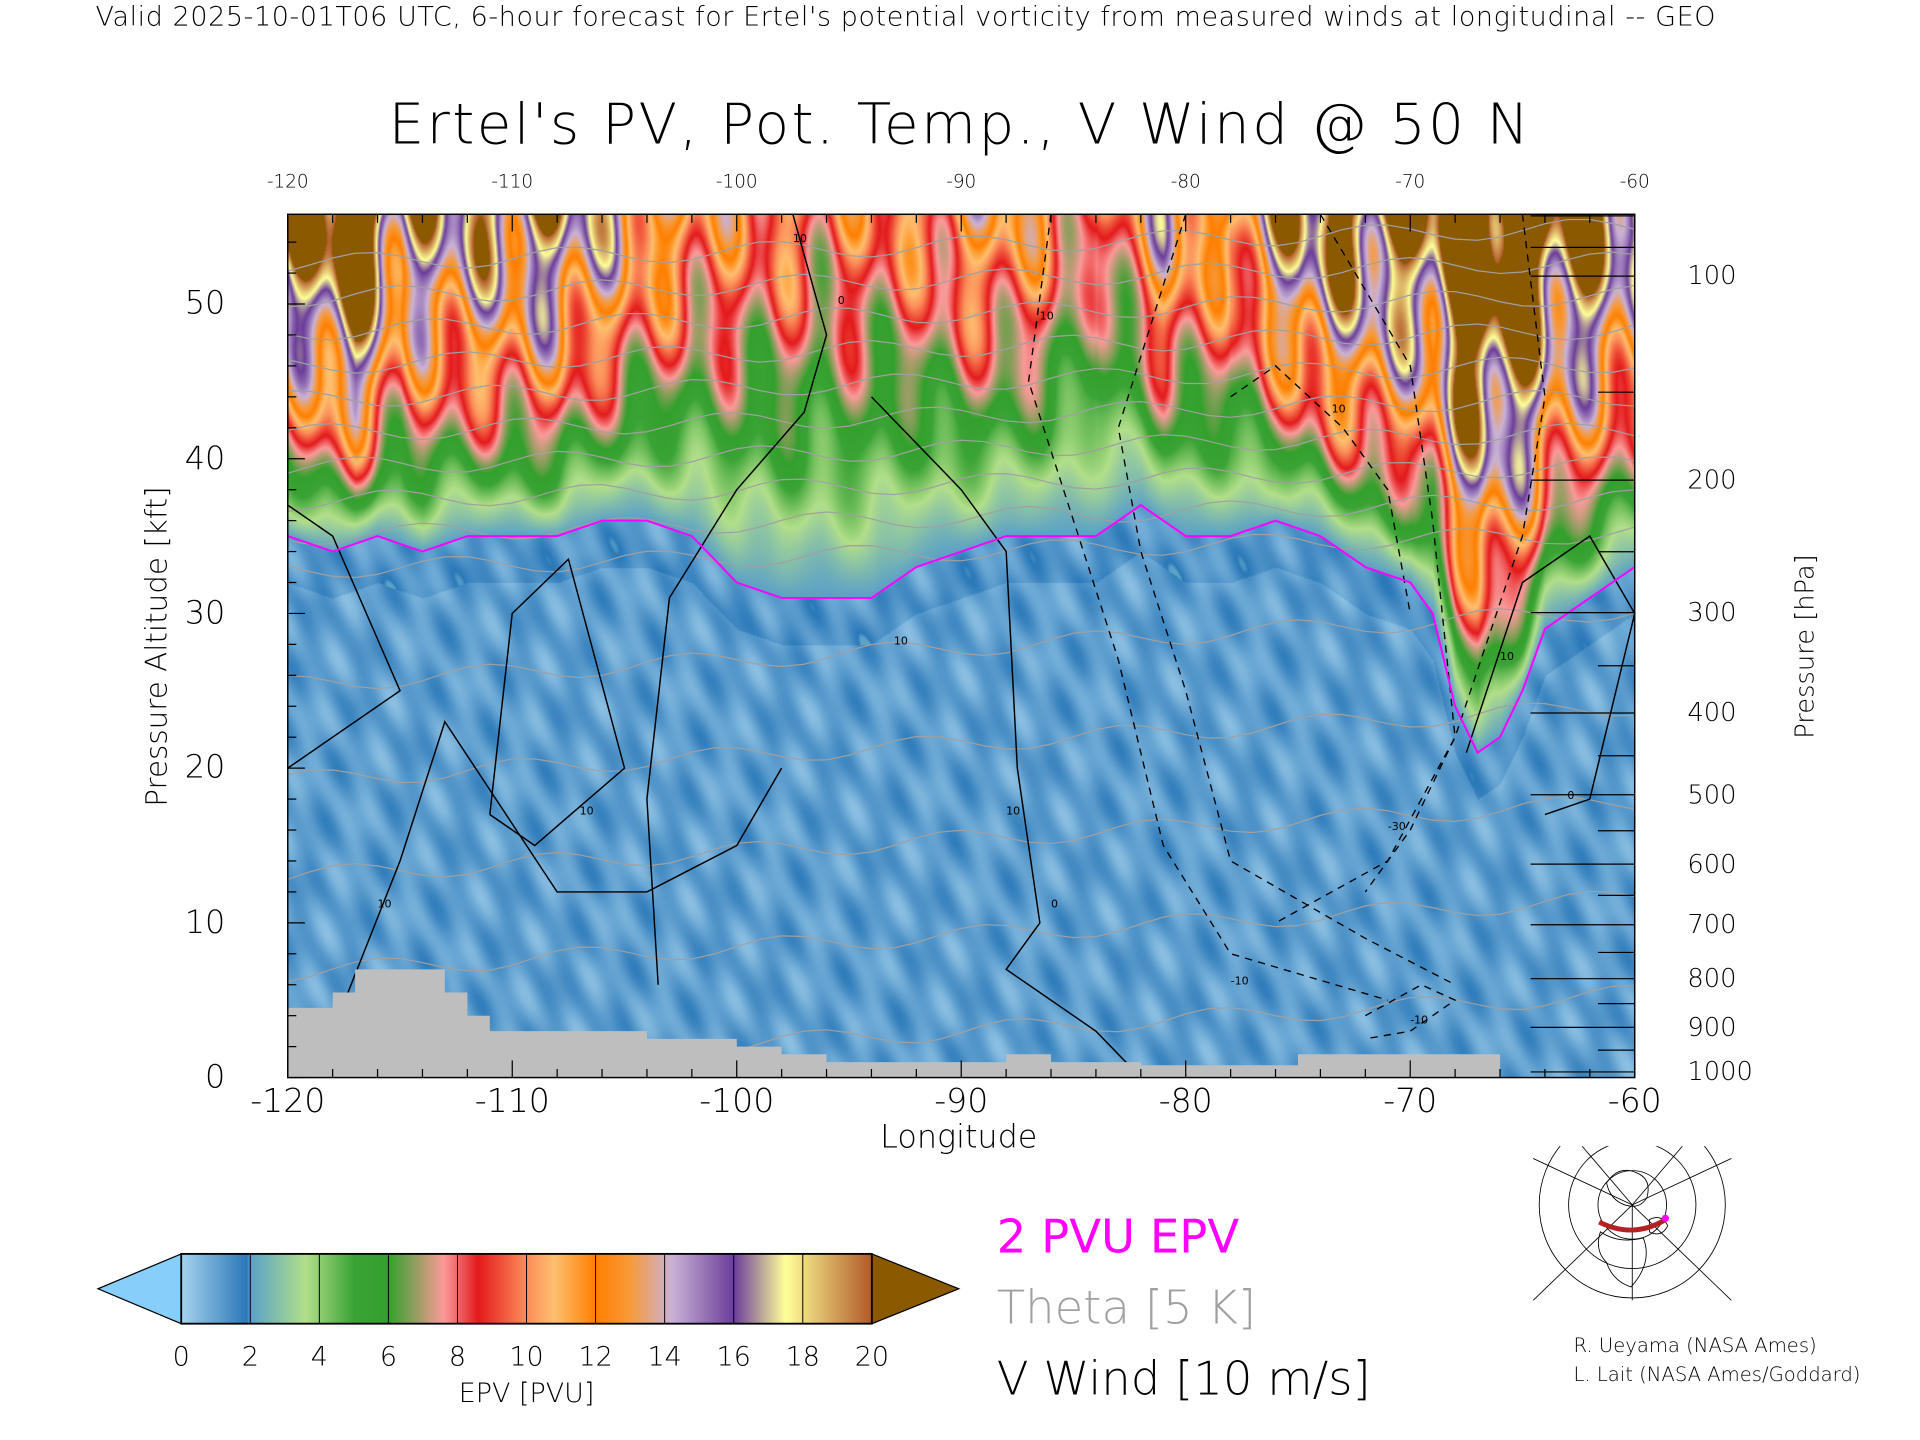  Describe the element at coordinates (1712, 480) in the screenshot. I see `pressure-tick-label: 200` at that location.